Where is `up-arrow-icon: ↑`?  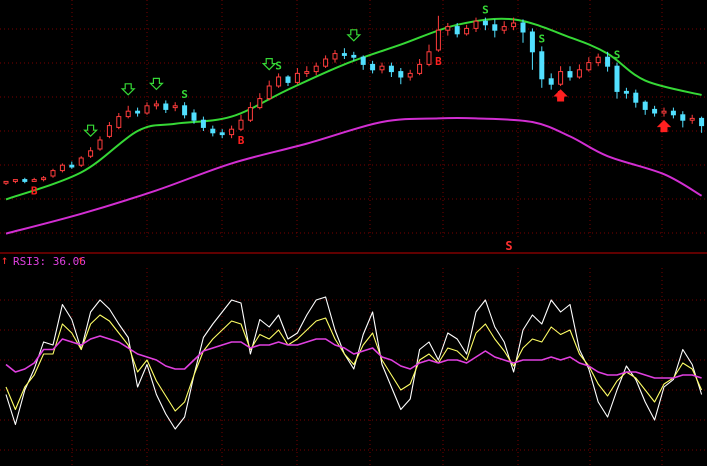 up-arrow-icon: ↑ is located at coordinates (80, 260).